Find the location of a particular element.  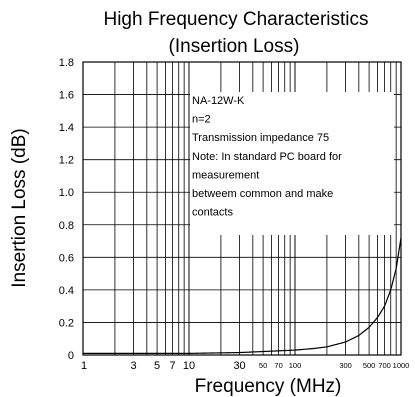

x-tick-label: 3 is located at coordinates (134, 366).